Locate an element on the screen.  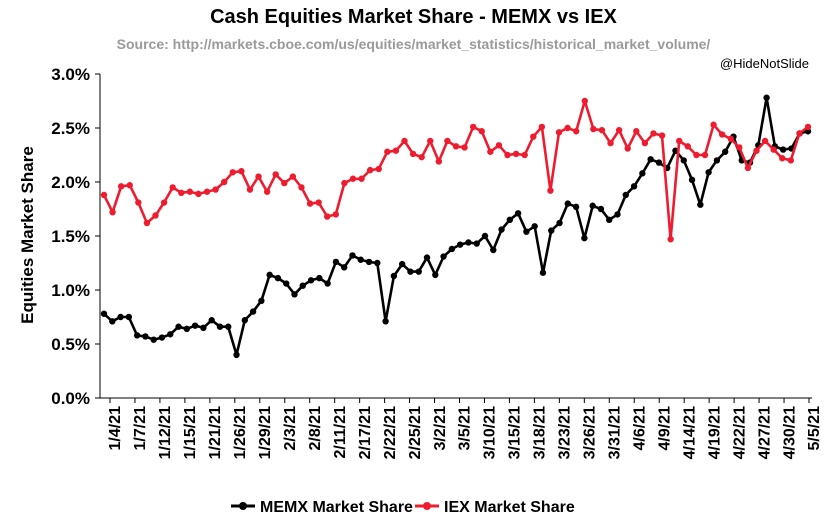
x-tick-label: 4/19/21 is located at coordinates (714, 432).